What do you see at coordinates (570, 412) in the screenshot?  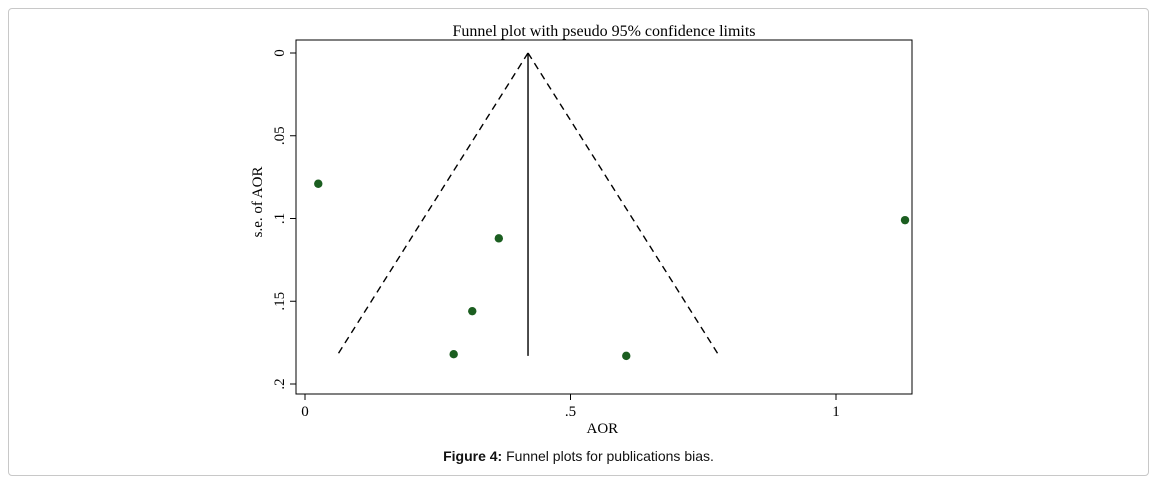 I see `x-tick-label-1: .5` at bounding box center [570, 412].